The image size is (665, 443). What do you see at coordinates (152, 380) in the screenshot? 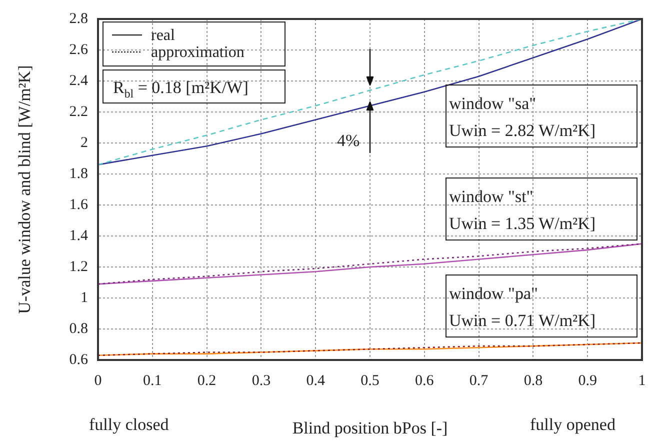
I see `x-tick-label: 0.1` at bounding box center [152, 380].